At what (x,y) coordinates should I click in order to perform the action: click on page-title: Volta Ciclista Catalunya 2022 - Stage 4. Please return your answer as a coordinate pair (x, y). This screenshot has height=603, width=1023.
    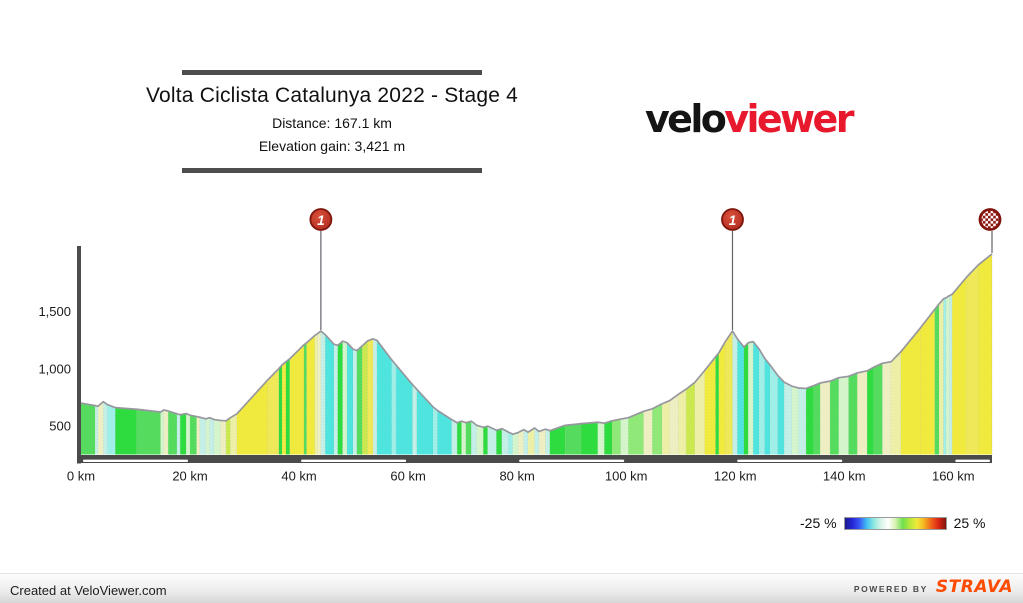
    Looking at the image, I should click on (332, 95).